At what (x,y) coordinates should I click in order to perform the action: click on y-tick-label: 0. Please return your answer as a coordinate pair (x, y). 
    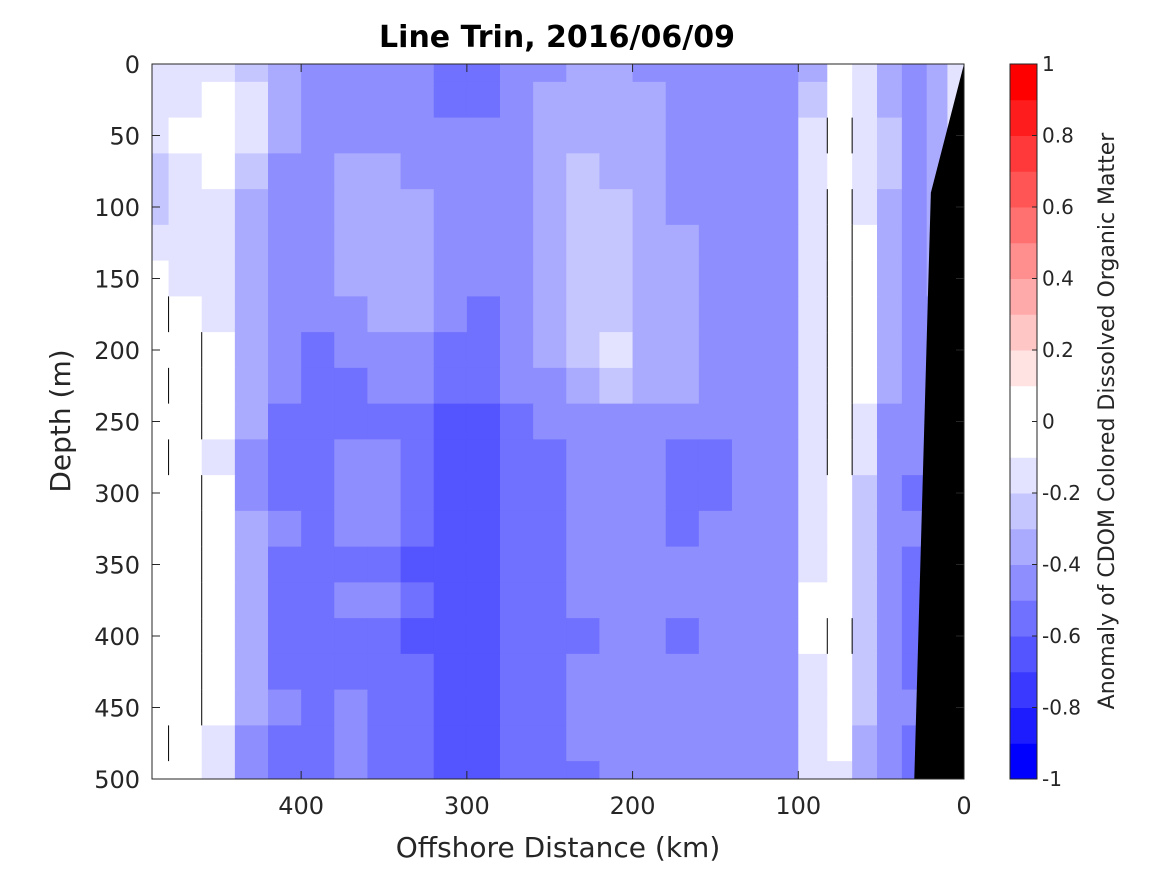
    Looking at the image, I should click on (132, 65).